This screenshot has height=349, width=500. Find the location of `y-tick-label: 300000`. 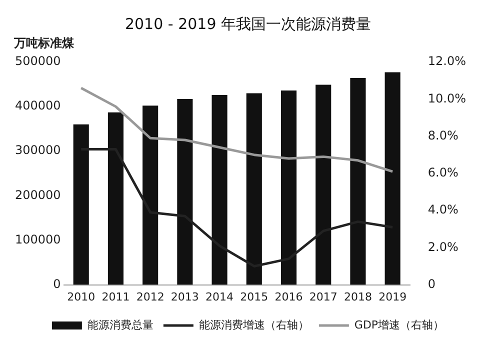

y-tick-label: 300000 is located at coordinates (37, 150).